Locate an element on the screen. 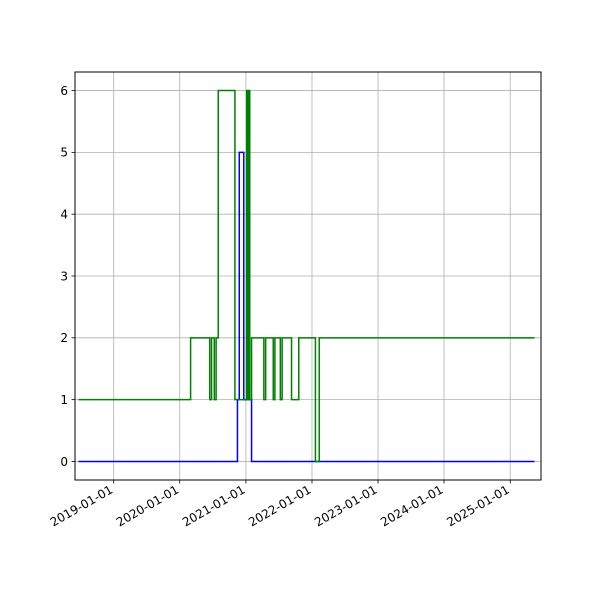  y-tick-label: 6 is located at coordinates (64, 91).